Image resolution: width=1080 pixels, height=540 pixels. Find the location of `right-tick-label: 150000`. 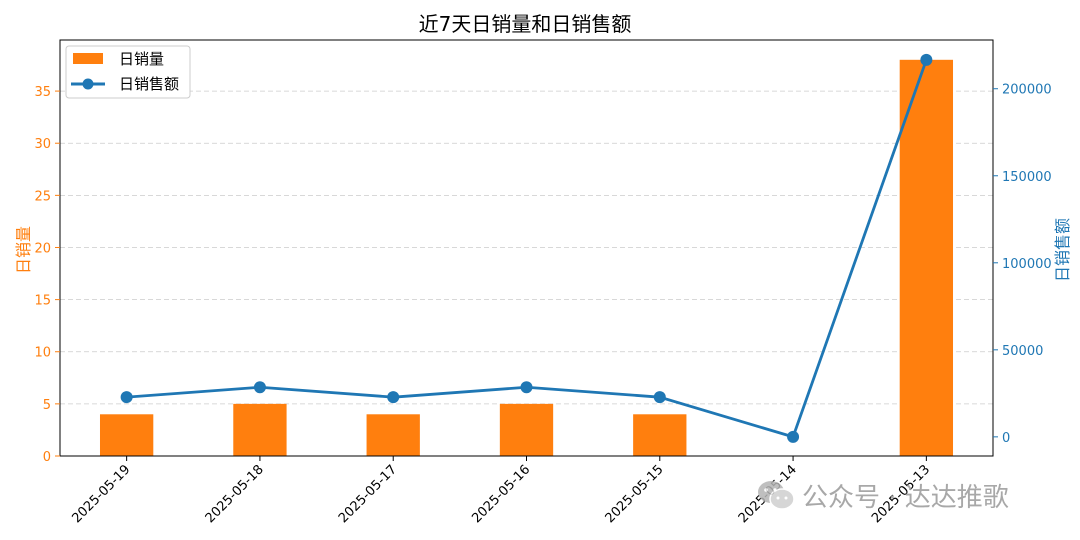

right-tick-label: 150000 is located at coordinates (1027, 177).